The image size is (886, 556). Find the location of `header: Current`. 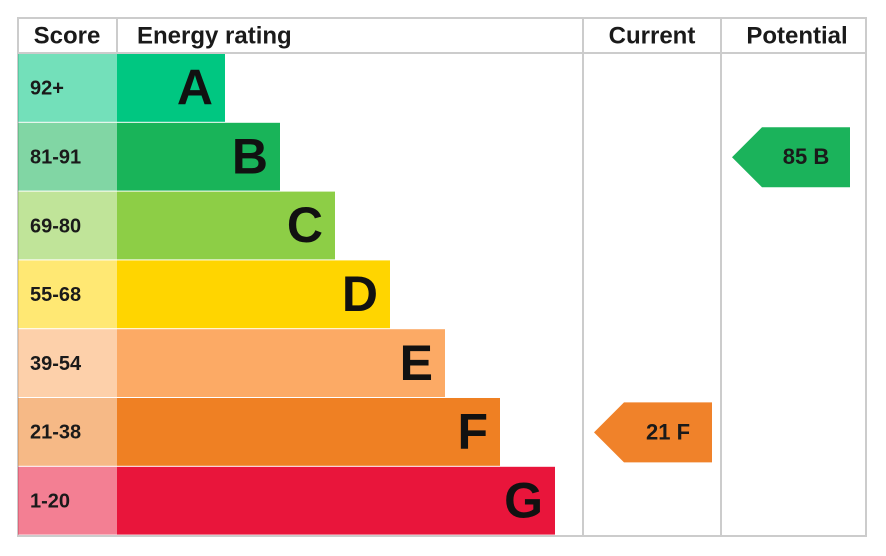

header: Current is located at coordinates (652, 35).